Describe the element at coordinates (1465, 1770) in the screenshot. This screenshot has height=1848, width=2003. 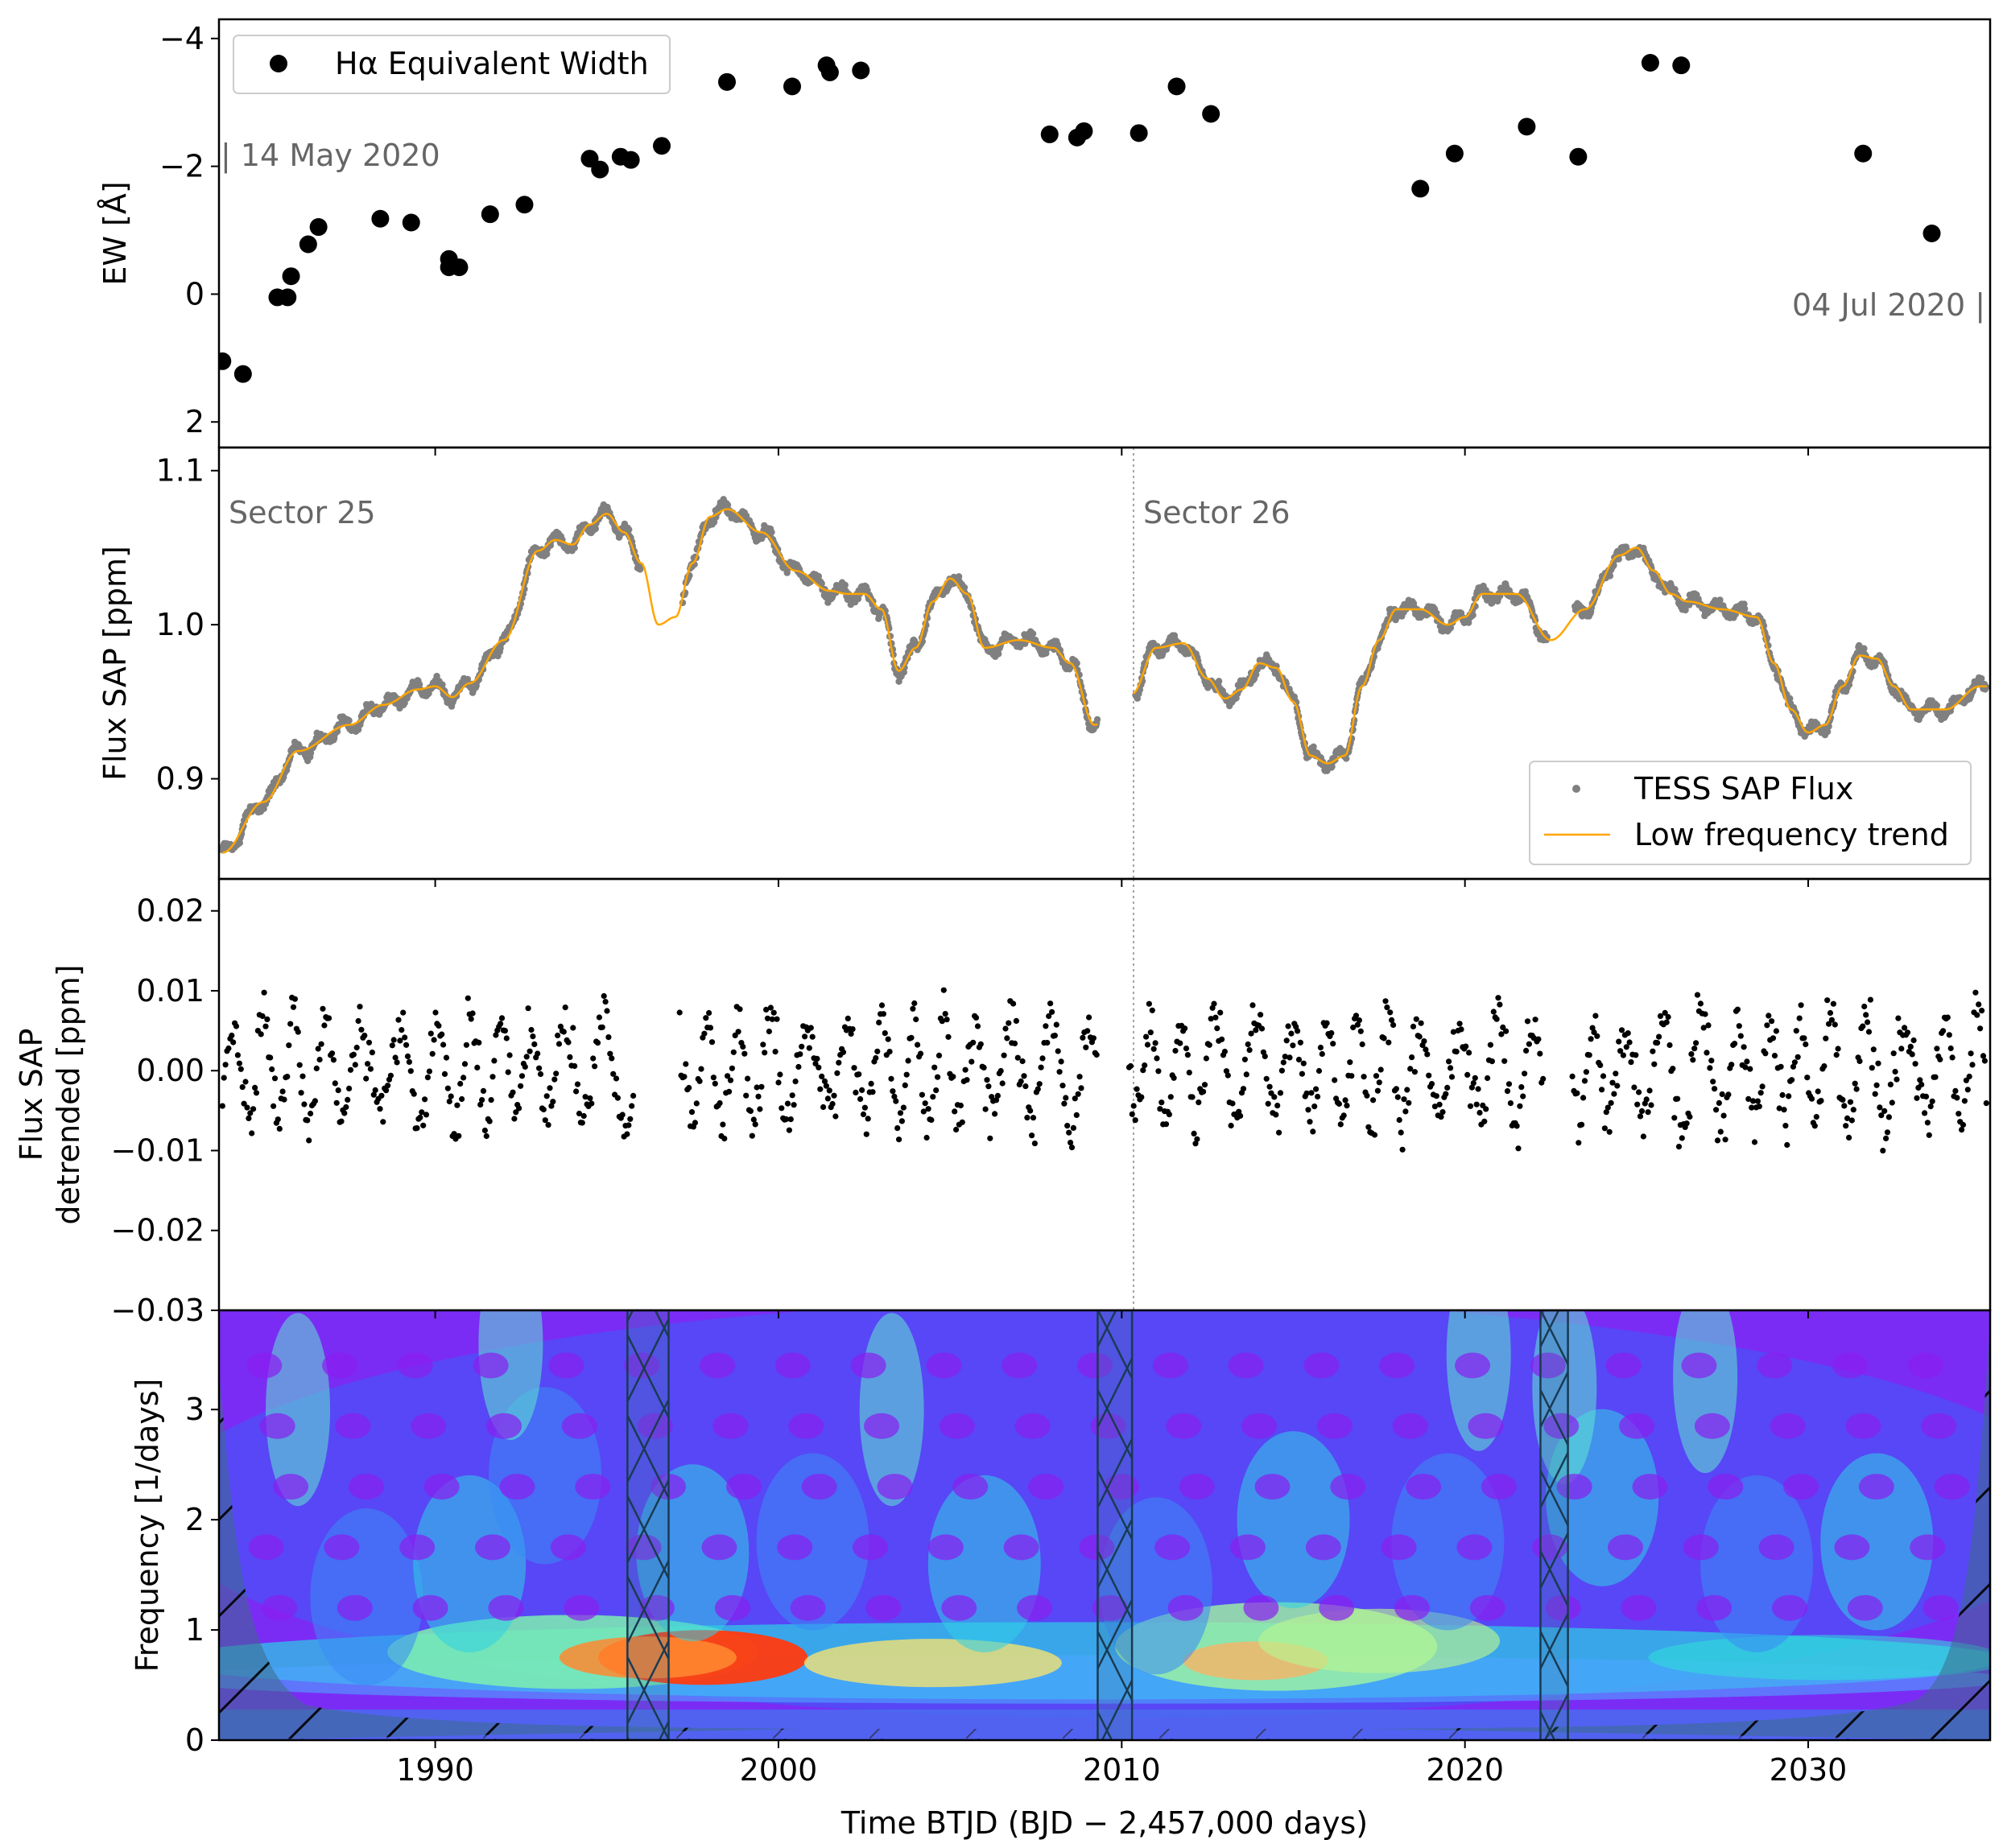
I see `x-tick-label: 2020` at that location.